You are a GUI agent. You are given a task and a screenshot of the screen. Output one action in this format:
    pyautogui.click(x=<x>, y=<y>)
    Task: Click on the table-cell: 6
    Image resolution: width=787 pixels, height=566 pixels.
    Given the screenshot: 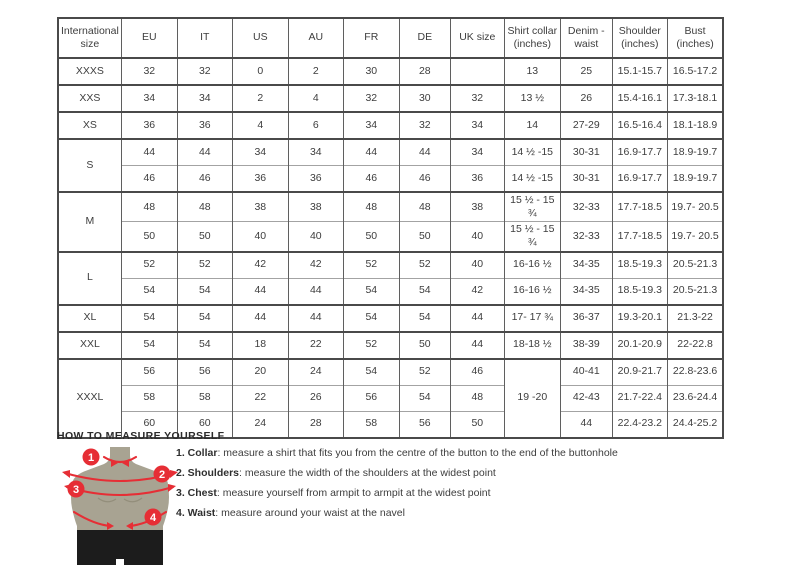 What is the action you would take?
    pyautogui.click(x=315, y=125)
    